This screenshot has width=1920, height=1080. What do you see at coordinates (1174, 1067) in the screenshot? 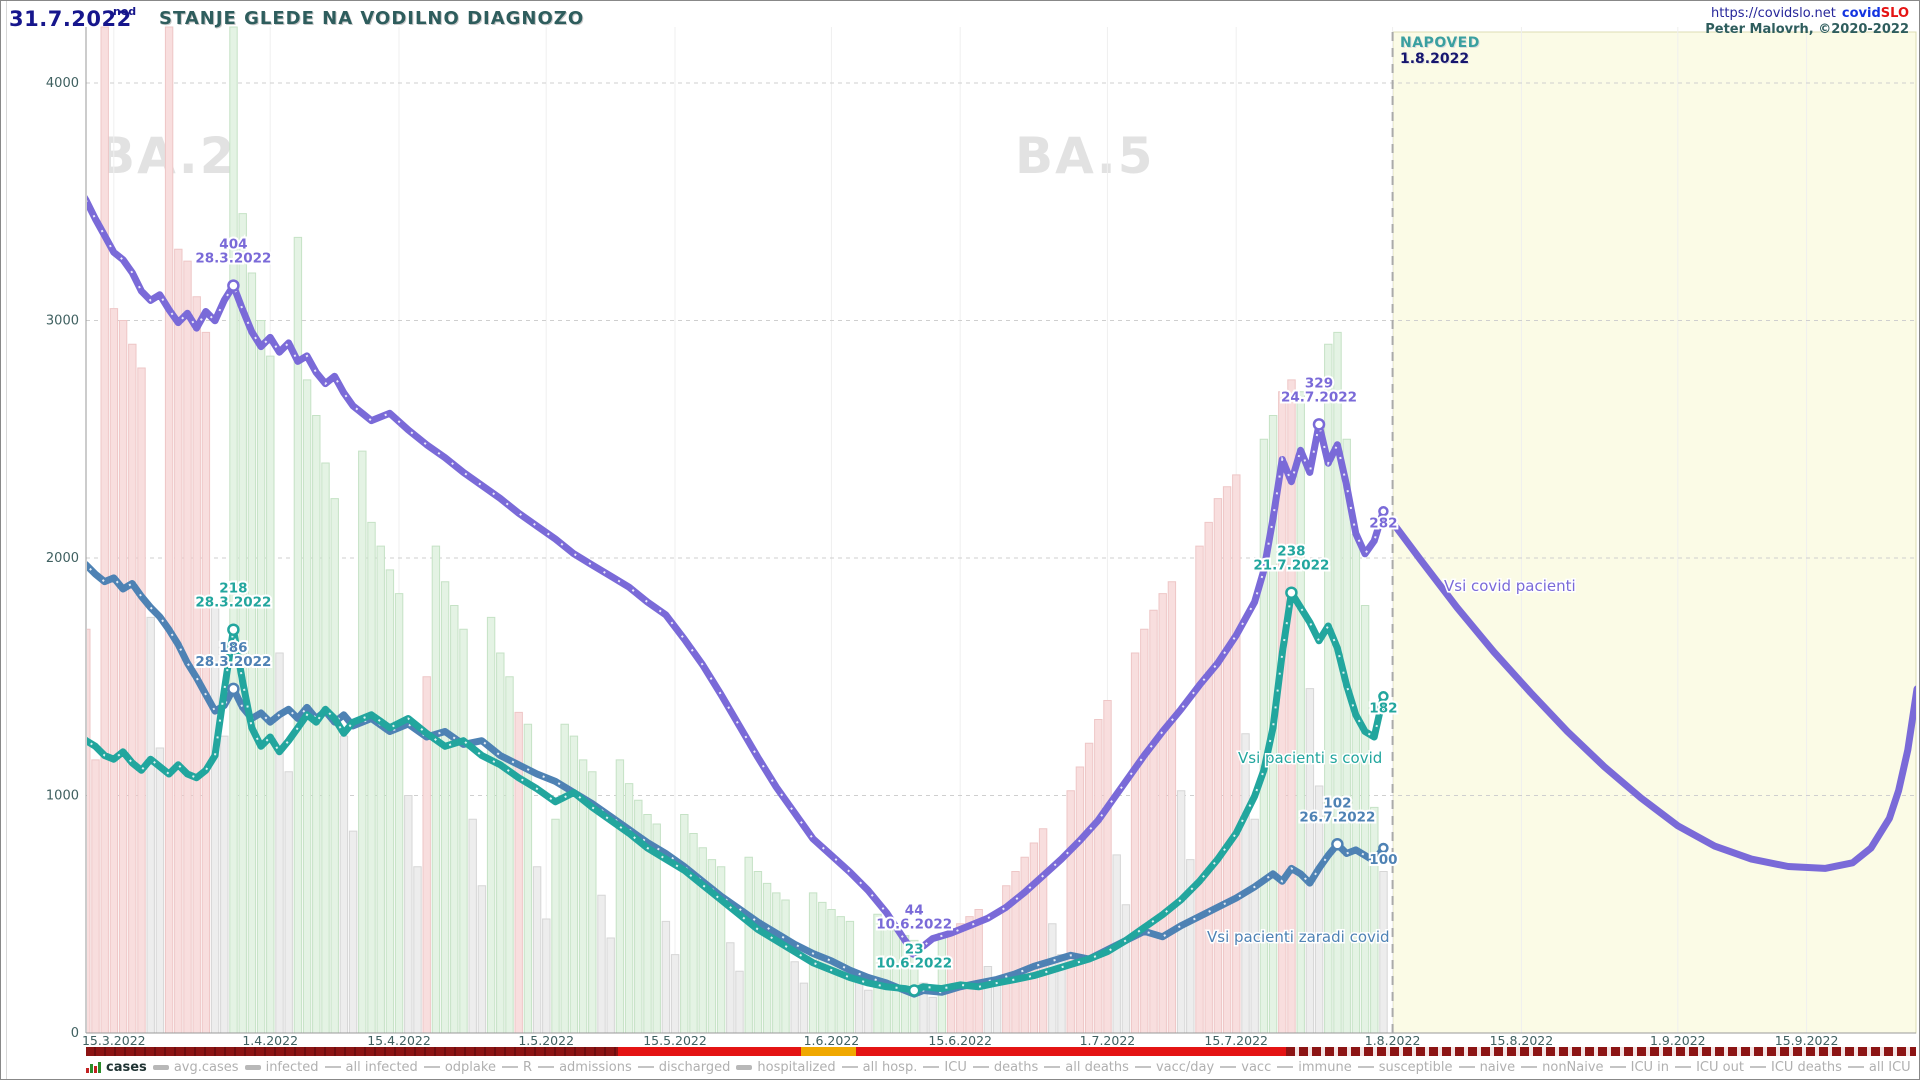
I see `legend-item-vacc-day: vacc/day` at bounding box center [1174, 1067].